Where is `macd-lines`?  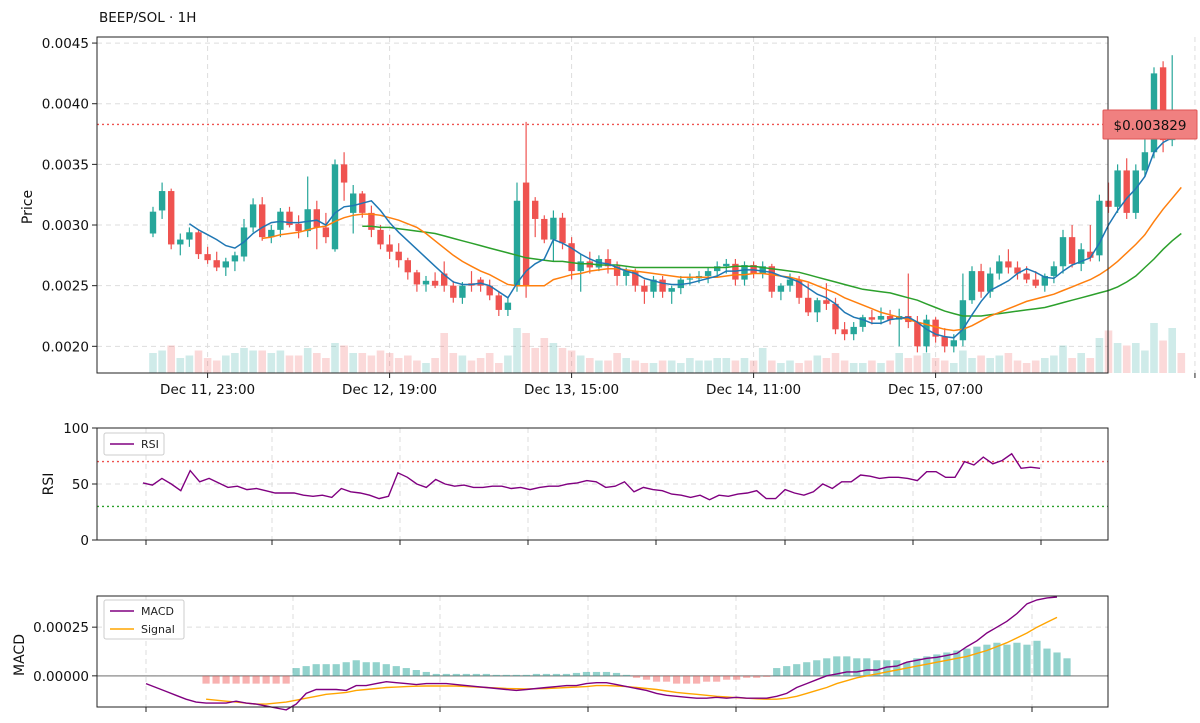
macd-lines is located at coordinates (601, 653).